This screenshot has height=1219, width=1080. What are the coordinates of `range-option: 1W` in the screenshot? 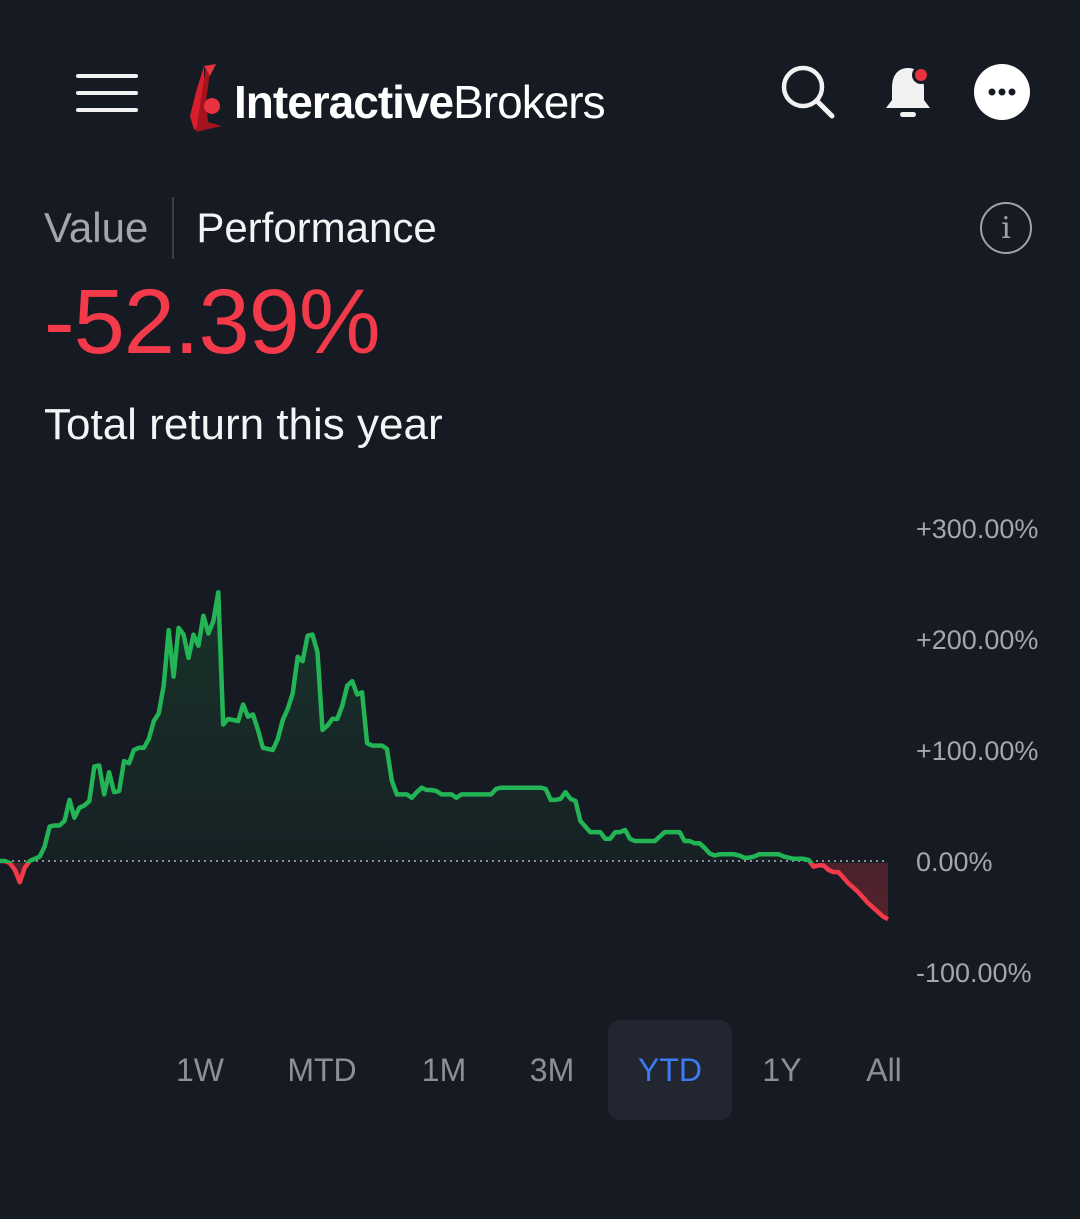 It's located at (200, 1070).